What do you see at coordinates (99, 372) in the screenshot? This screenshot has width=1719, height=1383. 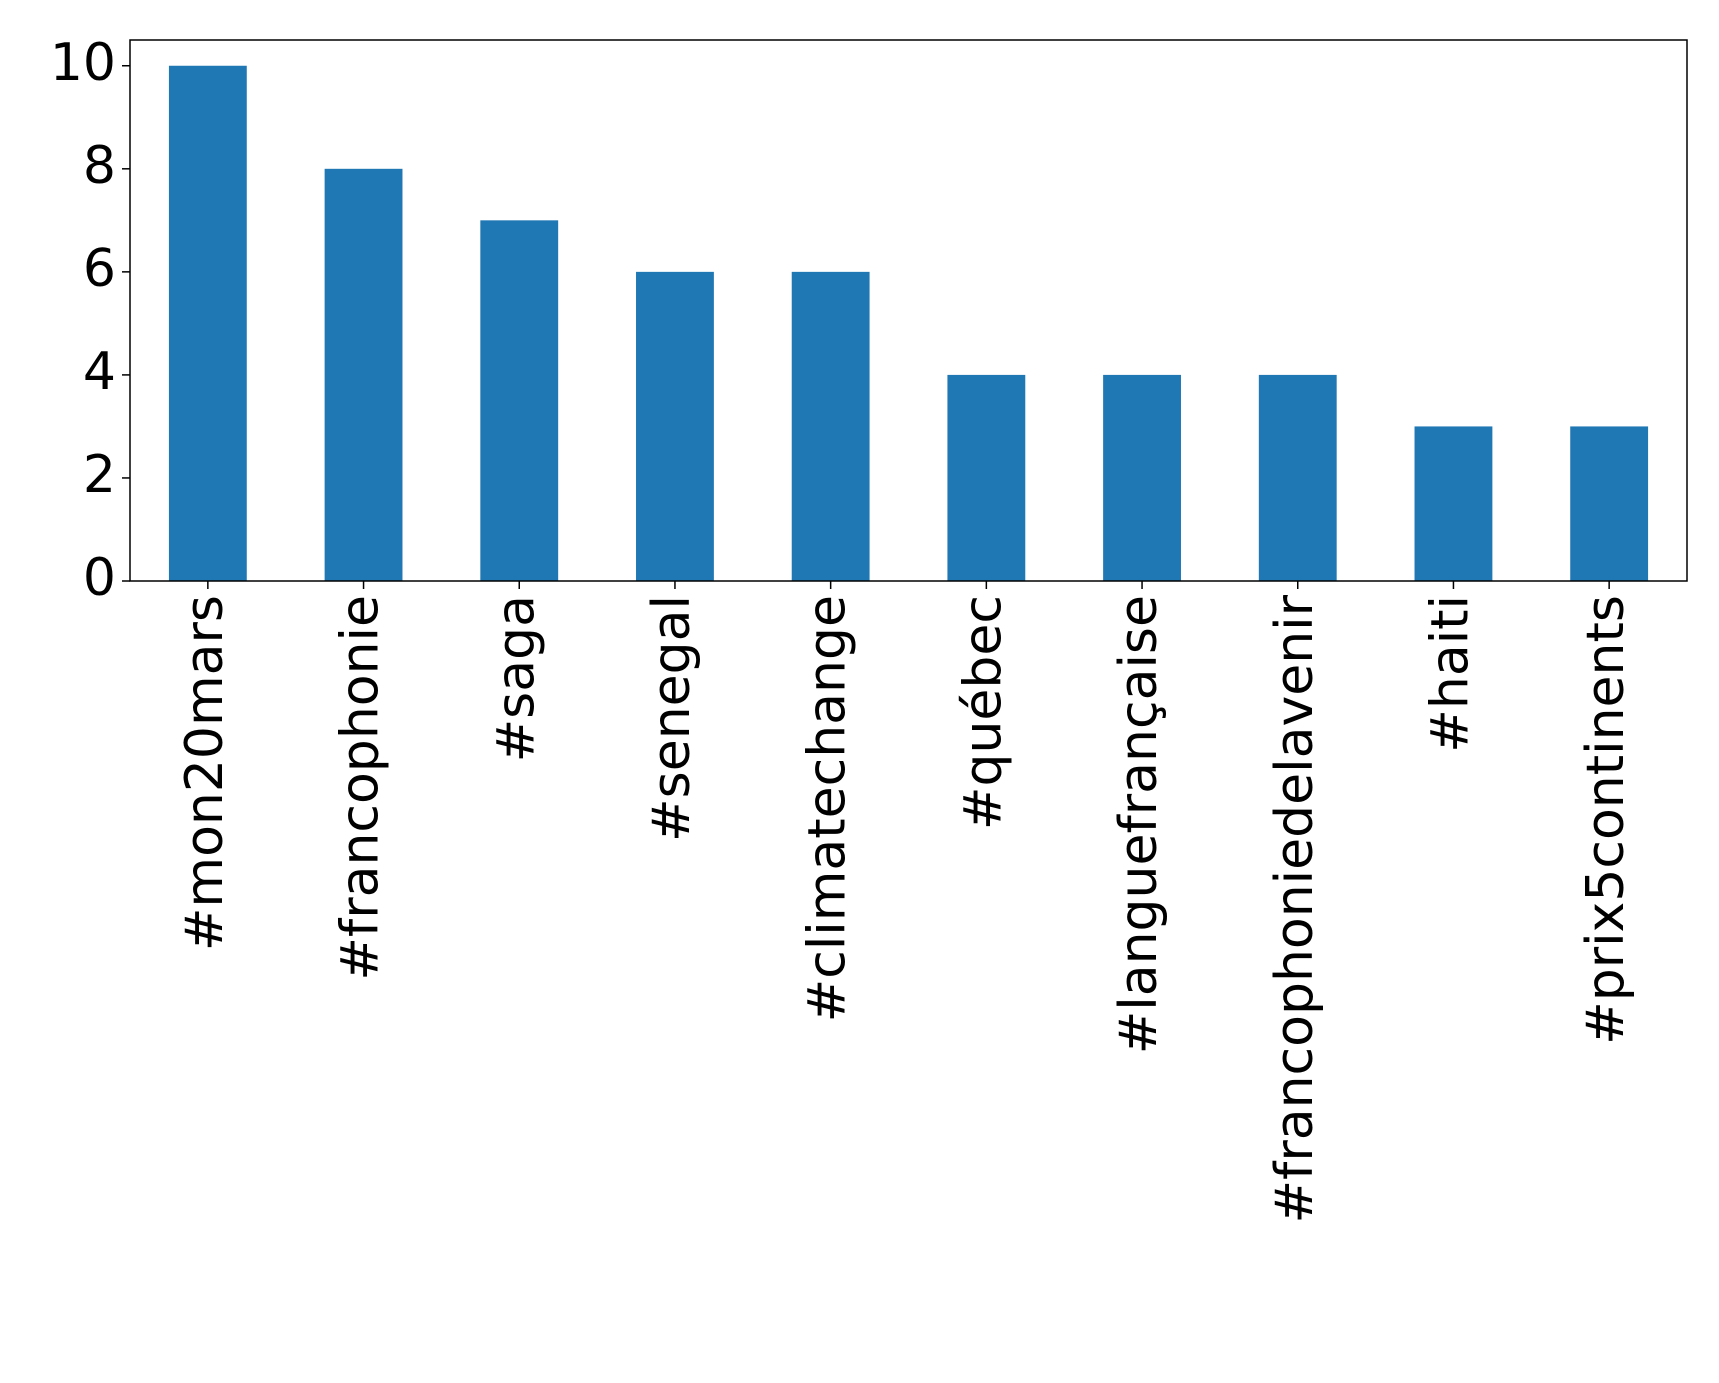 I see `y-tick-label: 4` at bounding box center [99, 372].